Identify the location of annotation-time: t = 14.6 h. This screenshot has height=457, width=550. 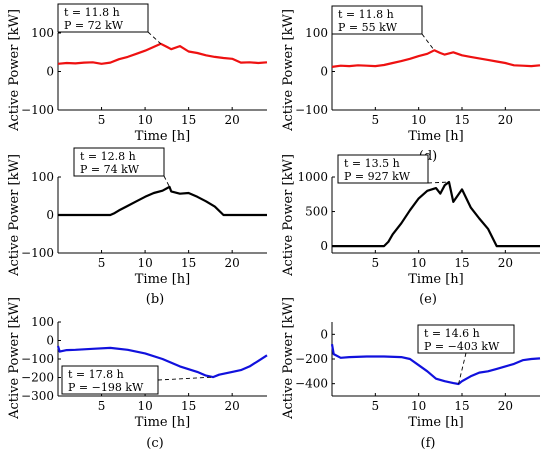
(452, 333).